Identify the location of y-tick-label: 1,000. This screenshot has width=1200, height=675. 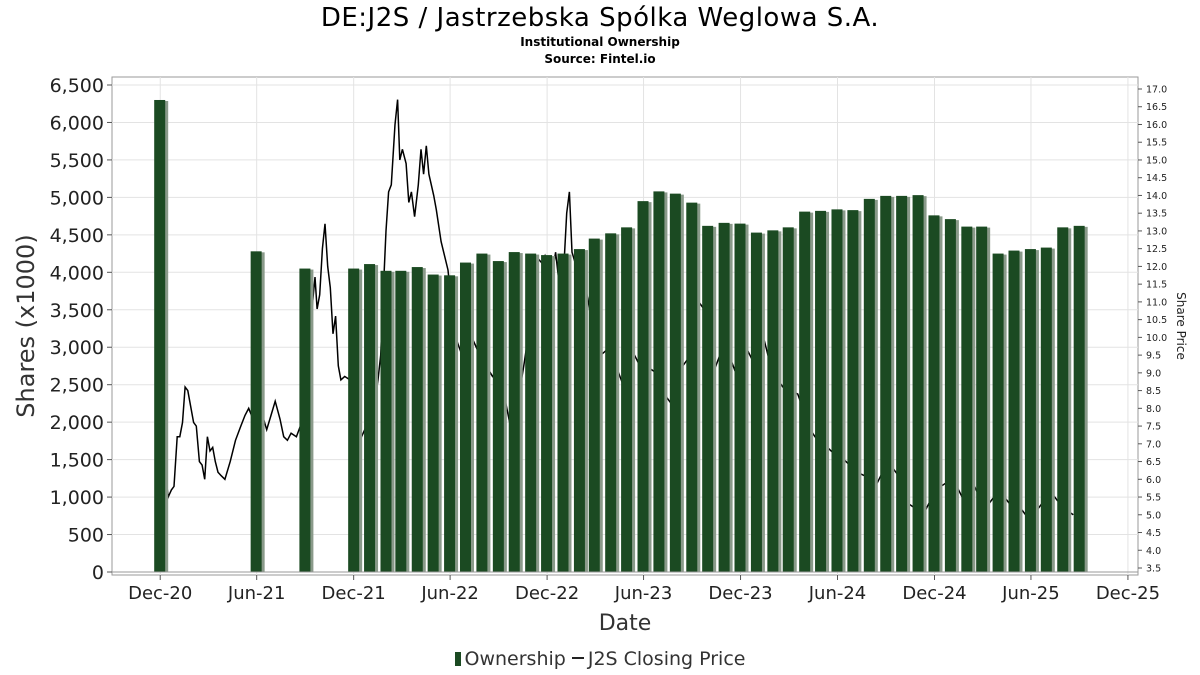
(77, 498).